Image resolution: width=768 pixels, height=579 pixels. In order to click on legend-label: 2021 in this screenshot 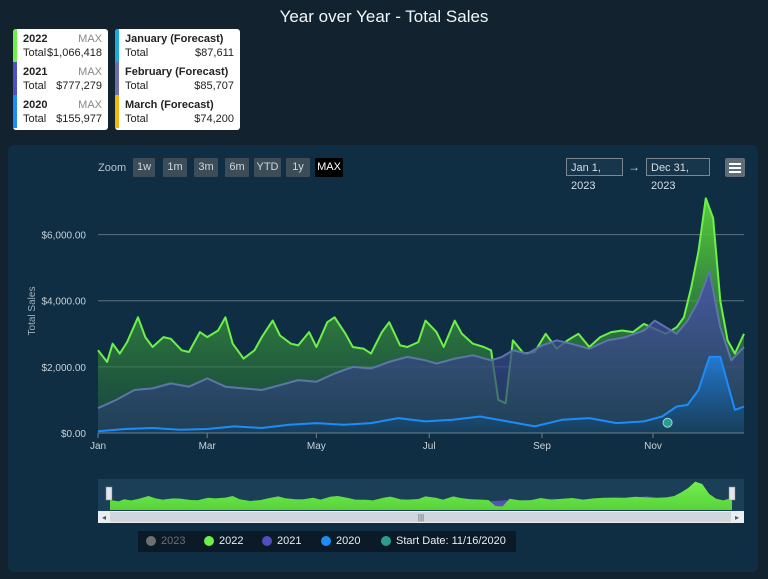, I will do `click(289, 541)`.